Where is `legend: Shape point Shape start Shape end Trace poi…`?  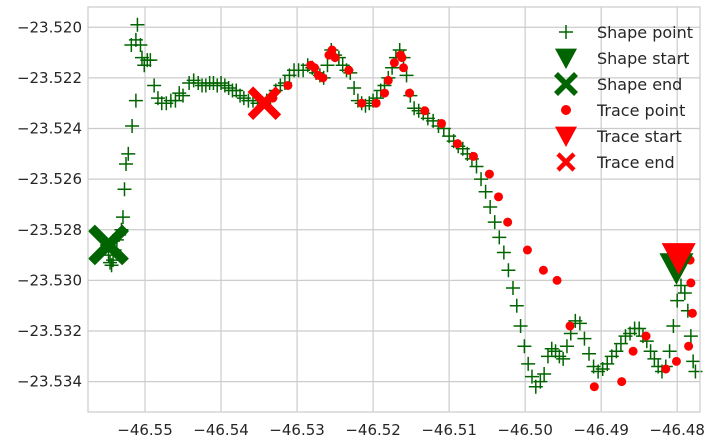 legend: Shape point Shape start Shape end Trace poi… is located at coordinates (623, 97).